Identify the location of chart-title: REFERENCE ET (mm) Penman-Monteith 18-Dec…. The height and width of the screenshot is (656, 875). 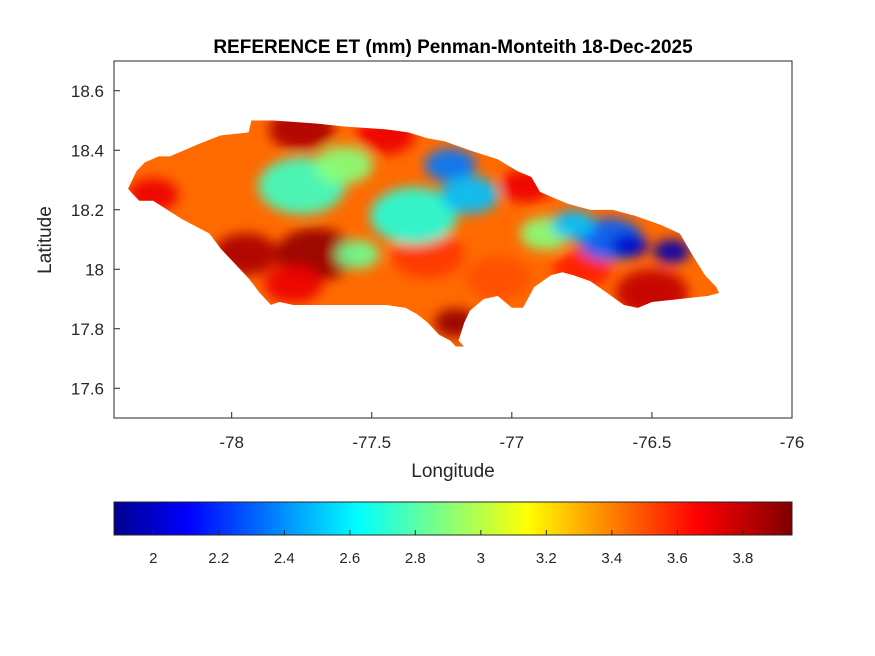
(453, 47).